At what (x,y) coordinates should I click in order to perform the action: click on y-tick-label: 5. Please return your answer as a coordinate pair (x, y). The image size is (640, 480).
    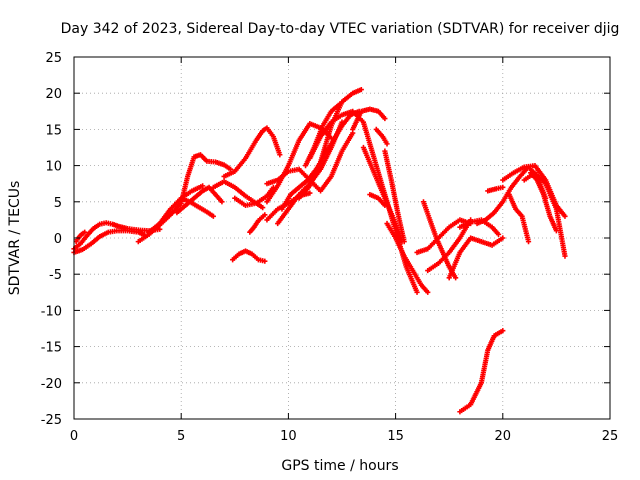
    Looking at the image, I should click on (58, 203).